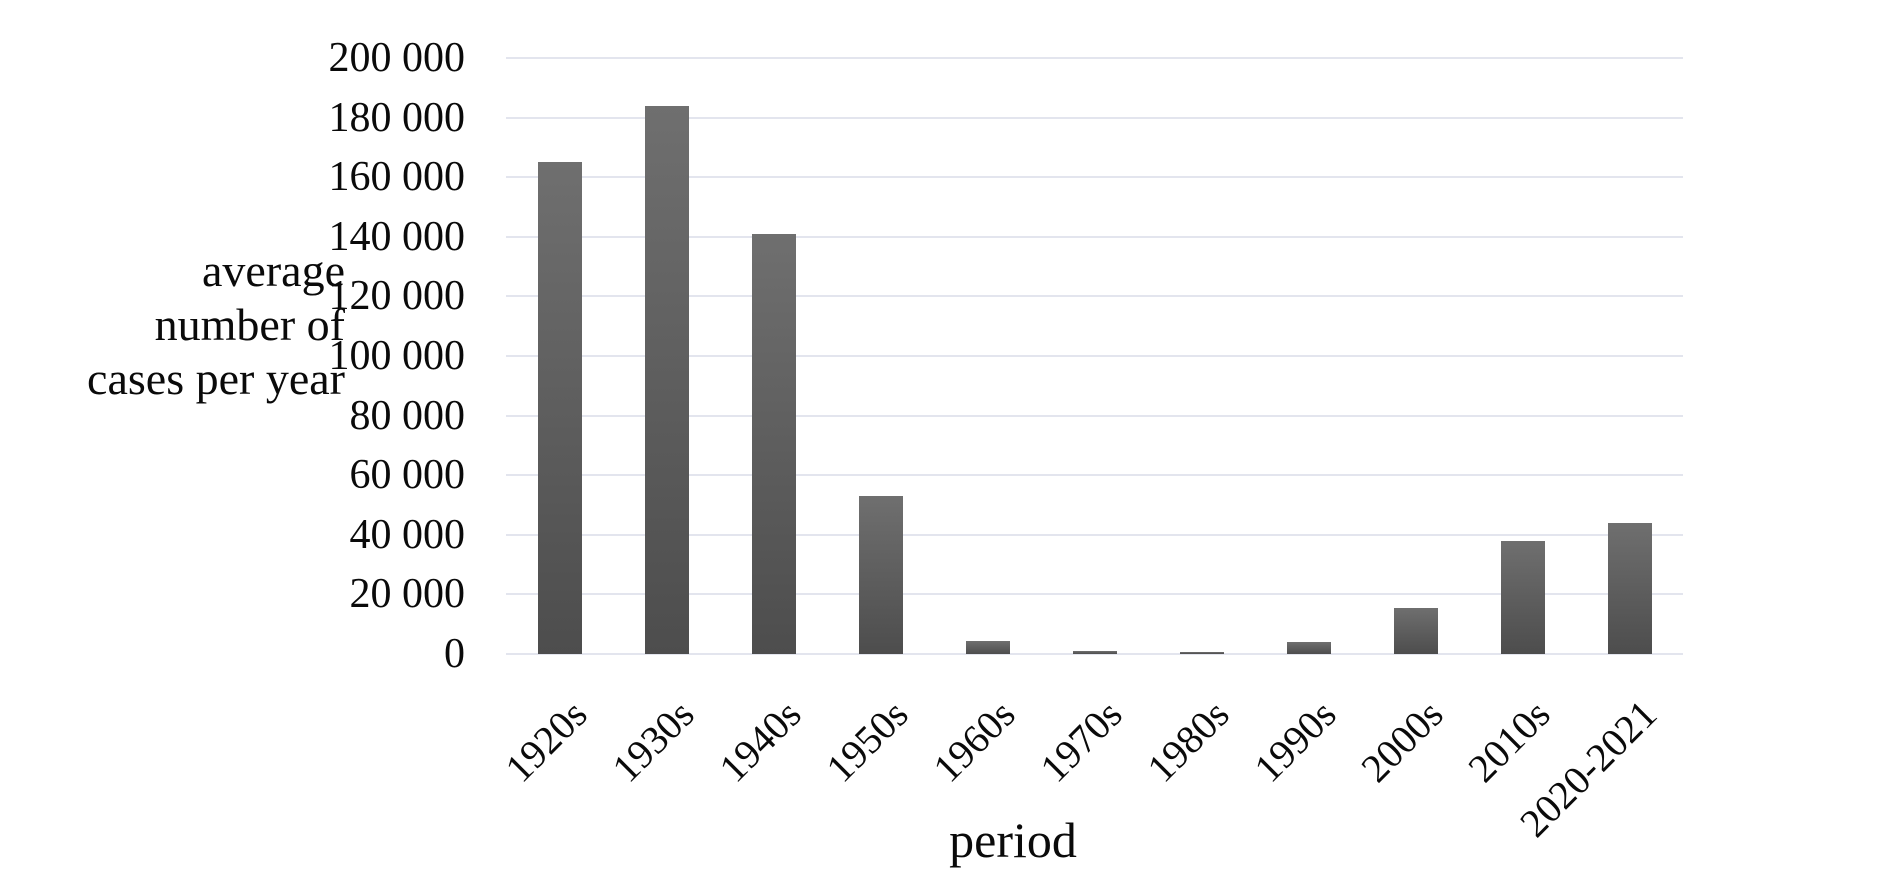  What do you see at coordinates (1402, 741) in the screenshot?
I see `x-tick-label: 2000s` at bounding box center [1402, 741].